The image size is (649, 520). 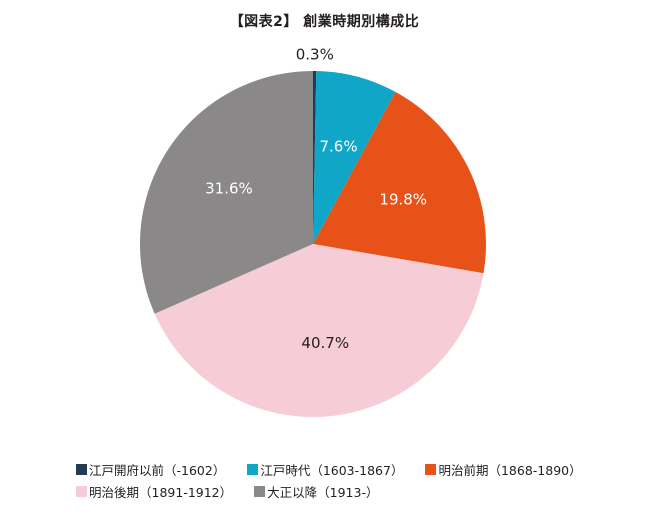 I want to click on legend-row-2: 明治後期（1891-1912） 大正以降（1913-）, so click(x=356, y=491).